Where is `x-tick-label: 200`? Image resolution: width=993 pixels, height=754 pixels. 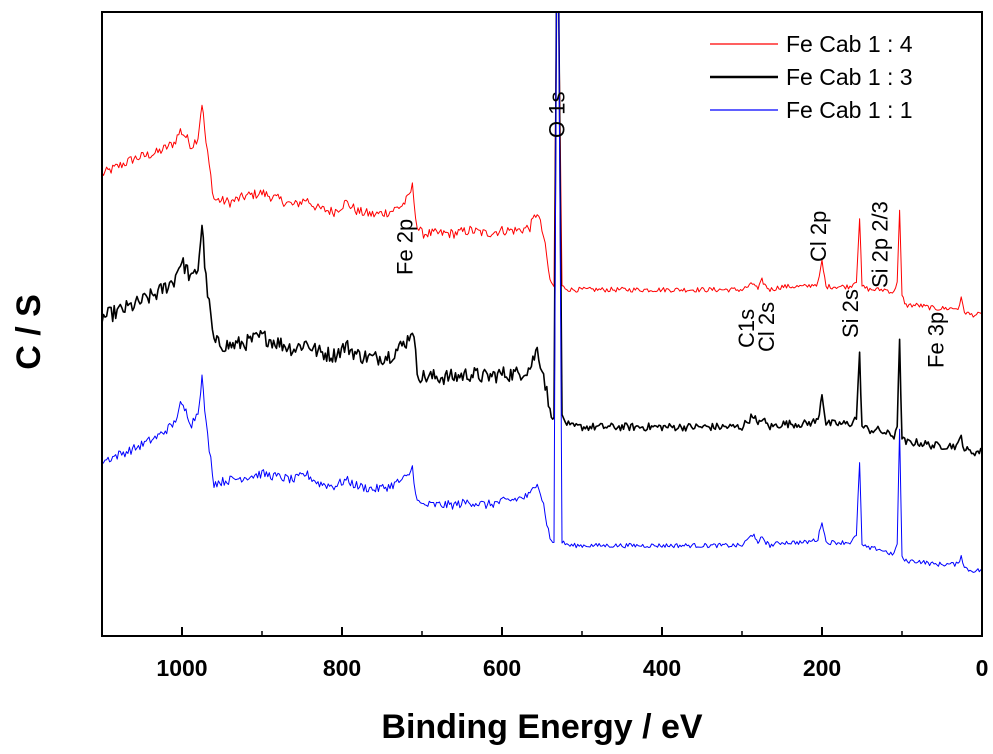
x-tick-label: 200 is located at coordinates (822, 668).